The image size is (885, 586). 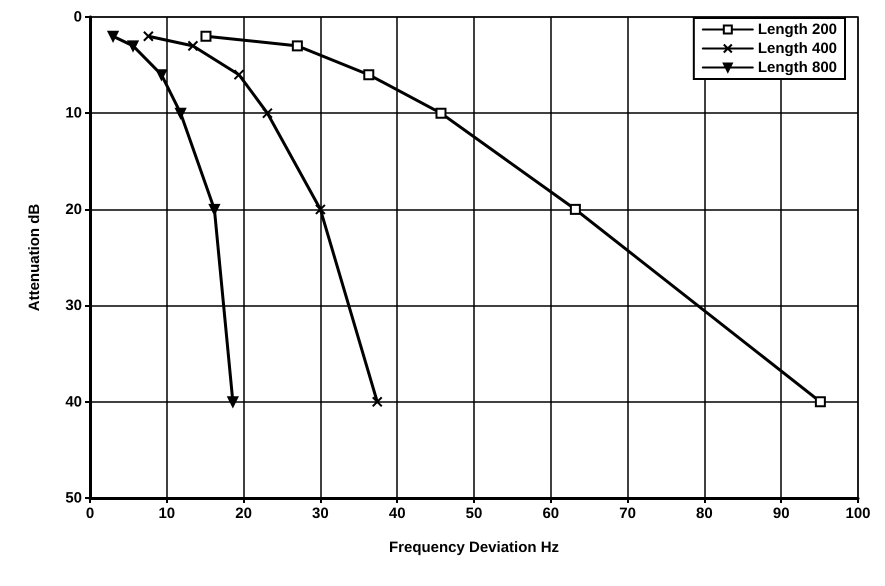 What do you see at coordinates (704, 513) in the screenshot?
I see `x-tick-label: 80` at bounding box center [704, 513].